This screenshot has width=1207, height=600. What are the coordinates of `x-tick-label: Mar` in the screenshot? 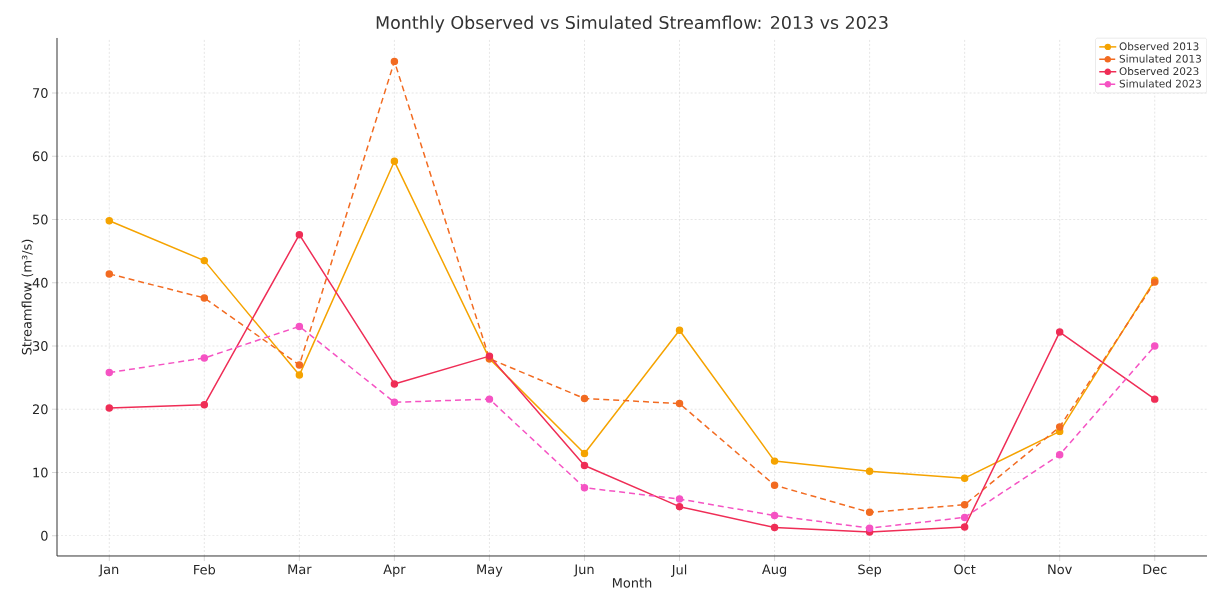 It's located at (300, 569).